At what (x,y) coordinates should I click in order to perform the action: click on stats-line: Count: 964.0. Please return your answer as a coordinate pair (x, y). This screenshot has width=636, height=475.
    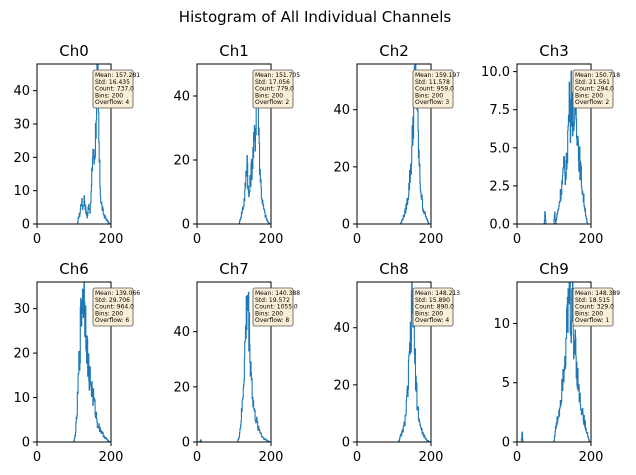
    Looking at the image, I should click on (114, 307).